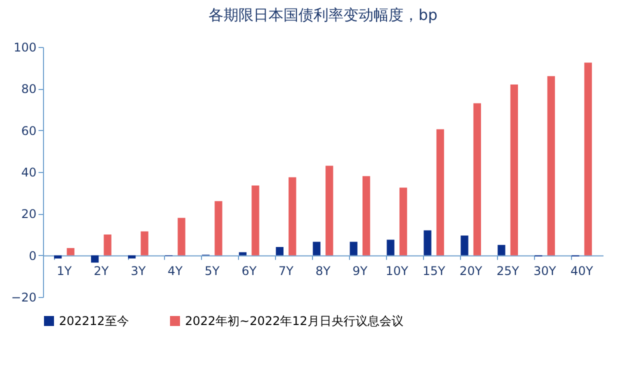 Image resolution: width=640 pixels, height=373 pixels. What do you see at coordinates (176, 271) in the screenshot?
I see `x-tick-label: 4Y` at bounding box center [176, 271].